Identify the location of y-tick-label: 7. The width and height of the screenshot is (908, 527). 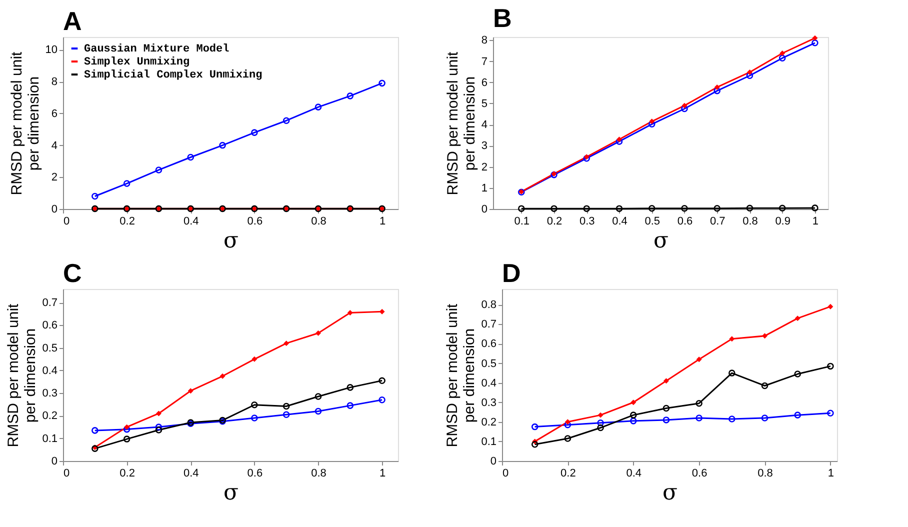
(484, 62).